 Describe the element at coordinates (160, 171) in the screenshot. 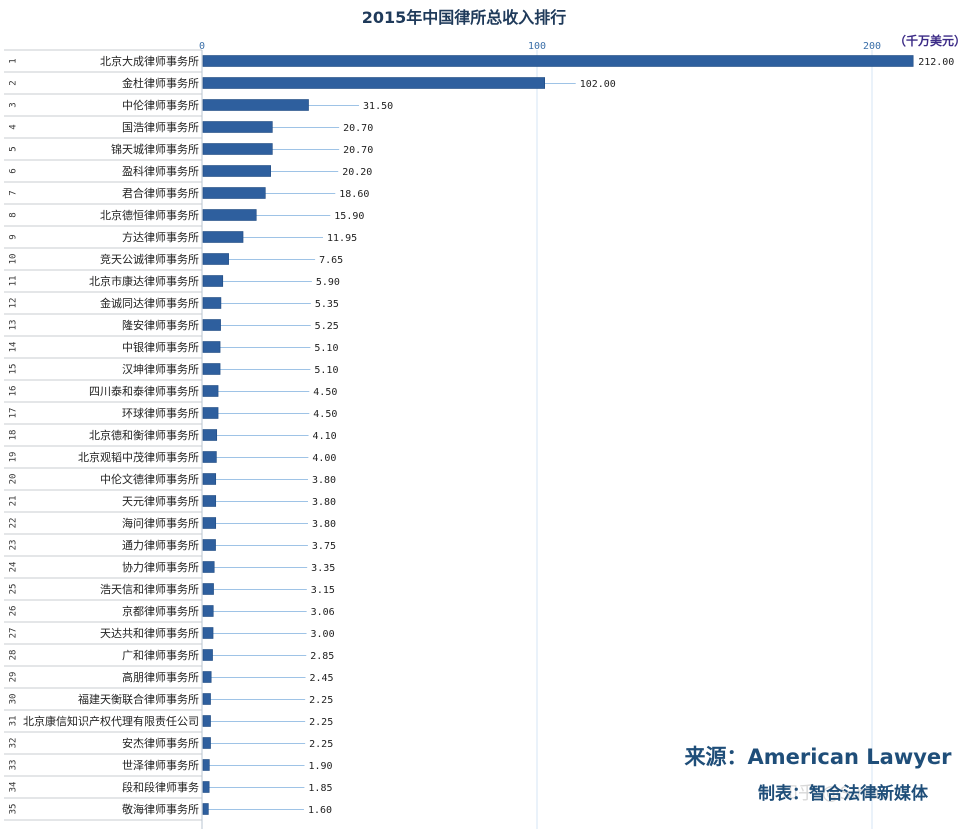

I see `category-label: 盈科律师事务所` at that location.